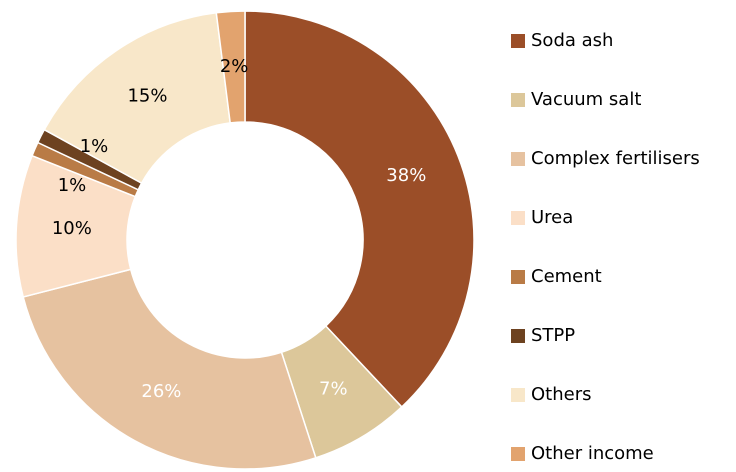  I want to click on value-label: 2%, so click(234, 66).